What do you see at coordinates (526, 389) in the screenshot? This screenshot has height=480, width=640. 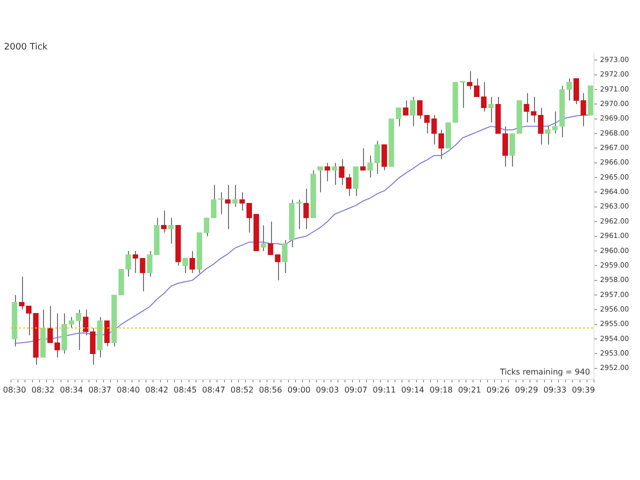 I see `x-tick-label: 09:29` at bounding box center [526, 389].